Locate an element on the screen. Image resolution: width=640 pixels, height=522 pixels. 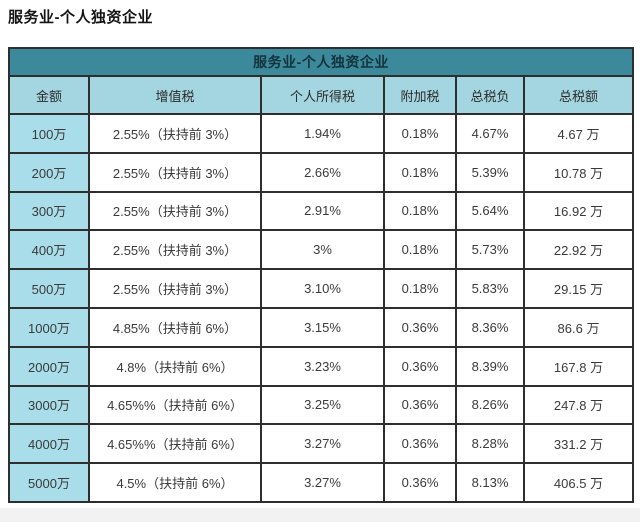
table-row: 1000万 4.85%（扶持前 6%） 3.15% 0.36% 8.36% 86.6 万 is located at coordinates (321, 327).